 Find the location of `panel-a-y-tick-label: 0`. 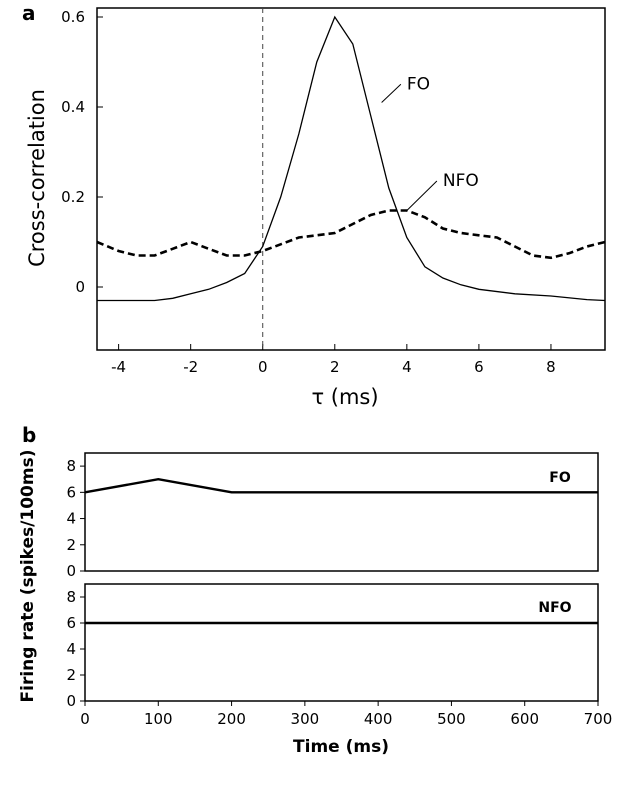

panel-a-y-tick-label: 0 is located at coordinates (80, 287).